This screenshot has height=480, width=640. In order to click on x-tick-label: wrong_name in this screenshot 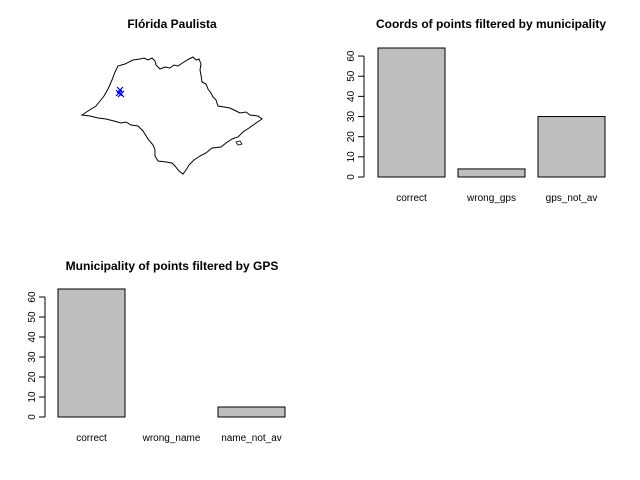, I will do `click(171, 438)`.